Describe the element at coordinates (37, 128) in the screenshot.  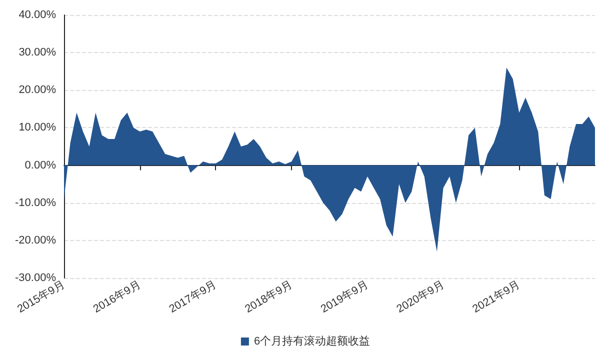
I see `y-tick-label: 10.00%` at that location.